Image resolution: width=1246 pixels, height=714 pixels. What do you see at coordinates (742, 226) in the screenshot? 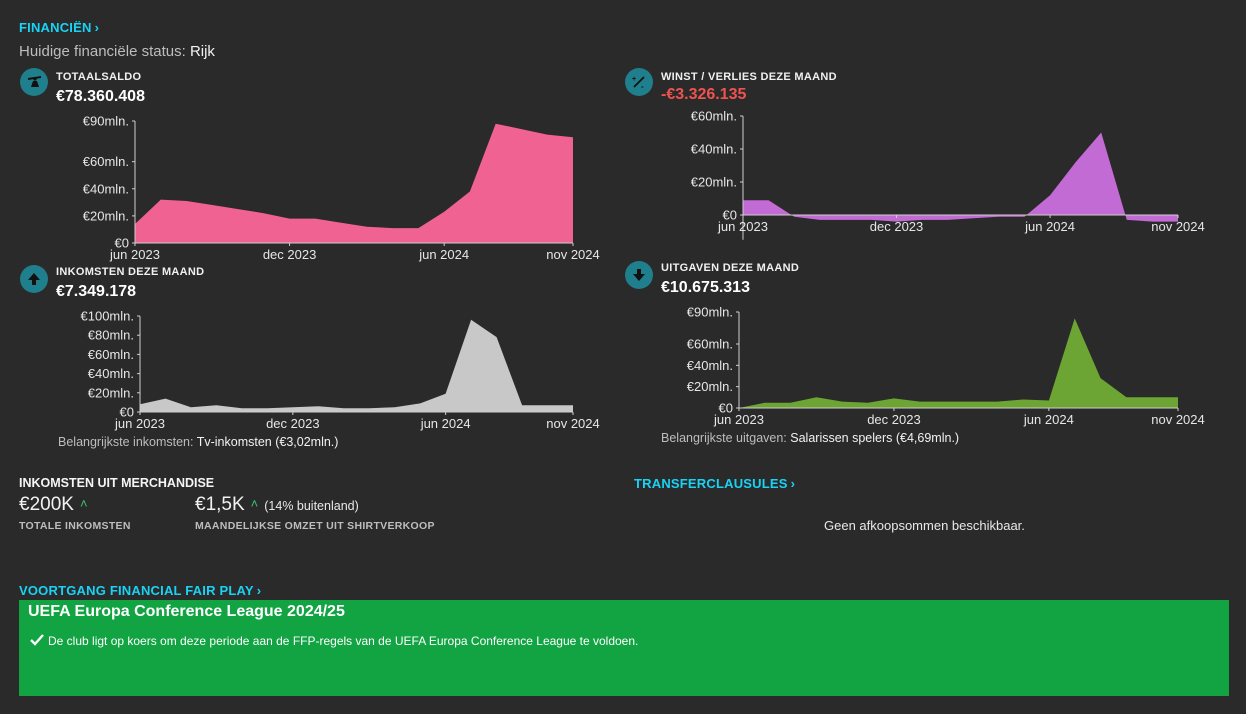
I see `profit-x-tick-label: jun 2023` at bounding box center [742, 226].